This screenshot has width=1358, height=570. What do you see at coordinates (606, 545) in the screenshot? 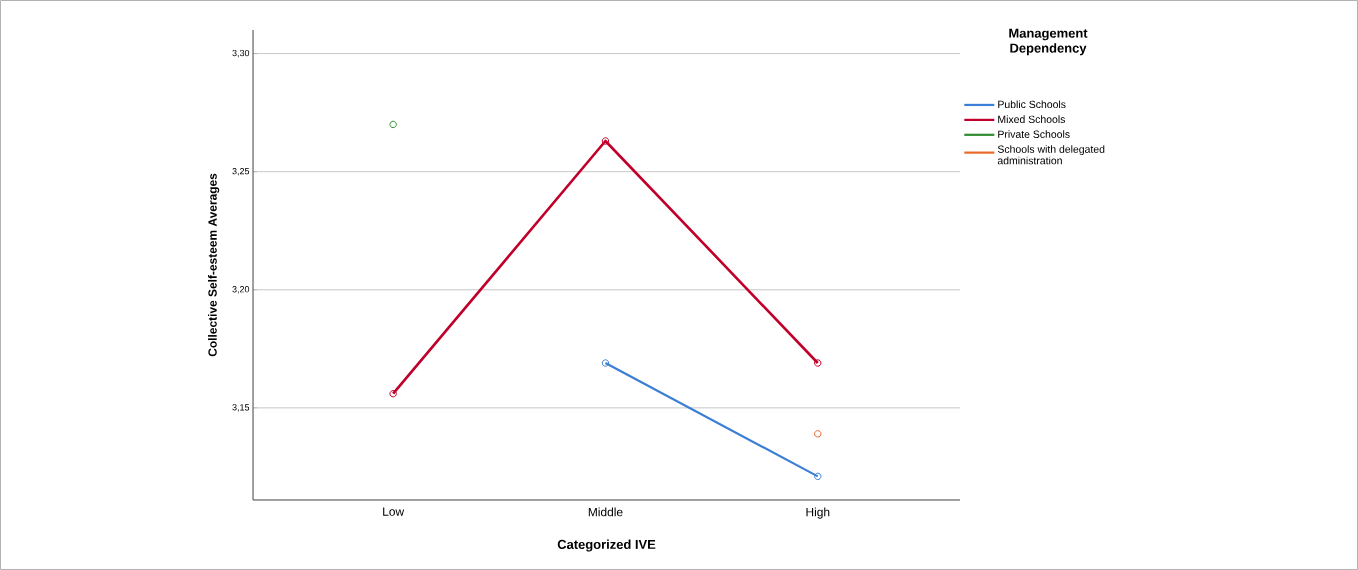
I see `x-axis-title: Categorized IVE` at bounding box center [606, 545].